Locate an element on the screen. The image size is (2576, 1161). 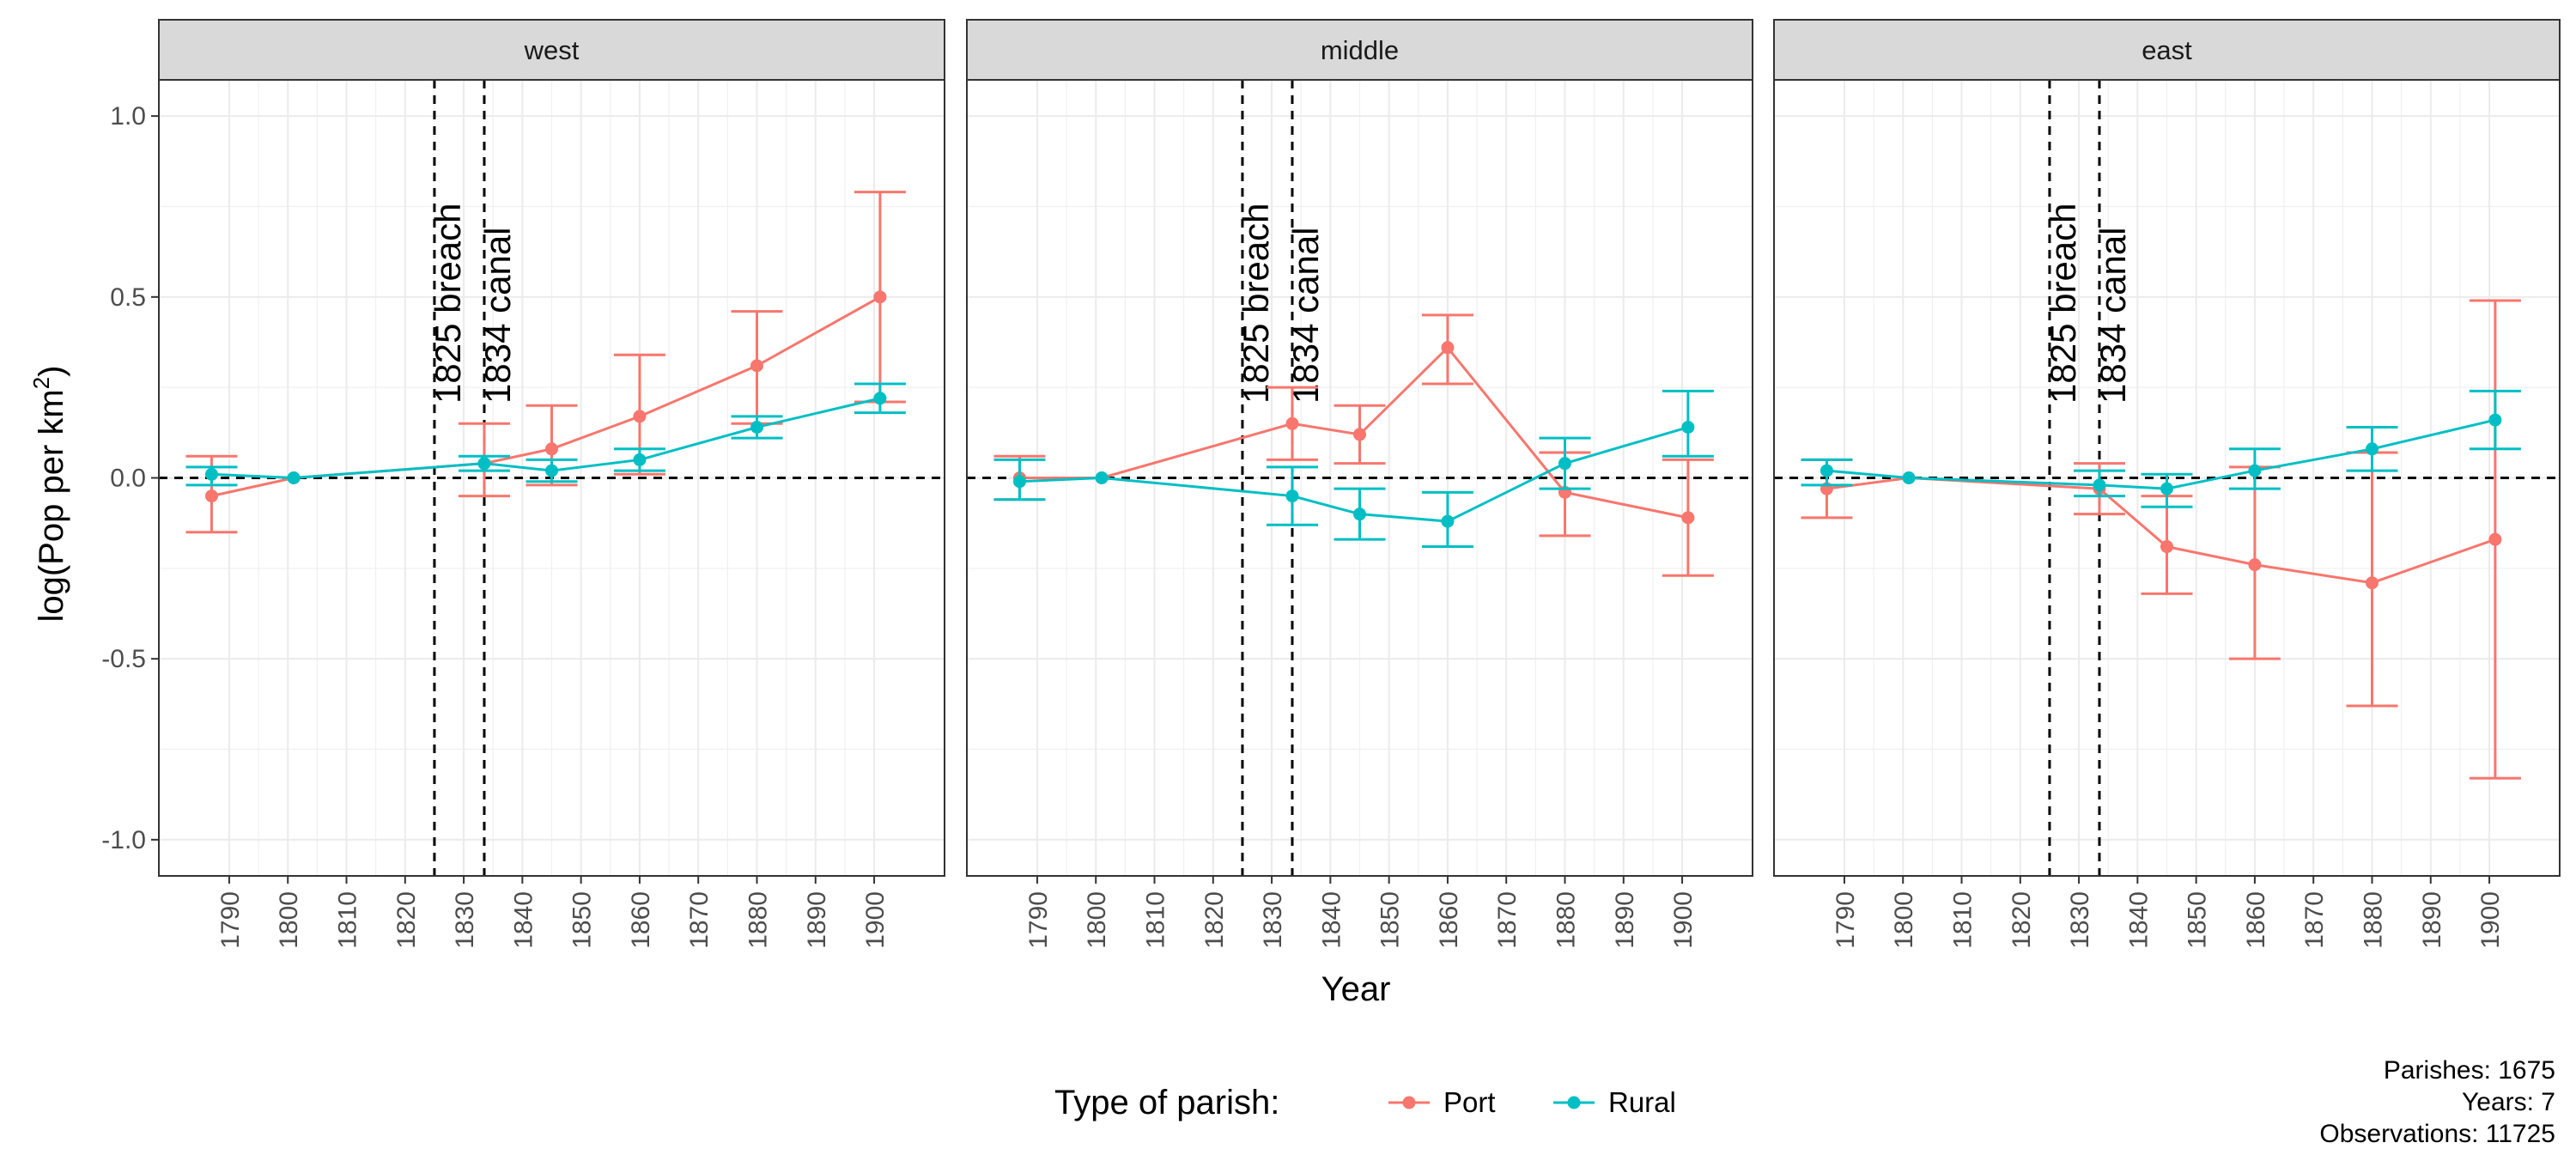
caption-years: Years: 7 is located at coordinates (2508, 1102).